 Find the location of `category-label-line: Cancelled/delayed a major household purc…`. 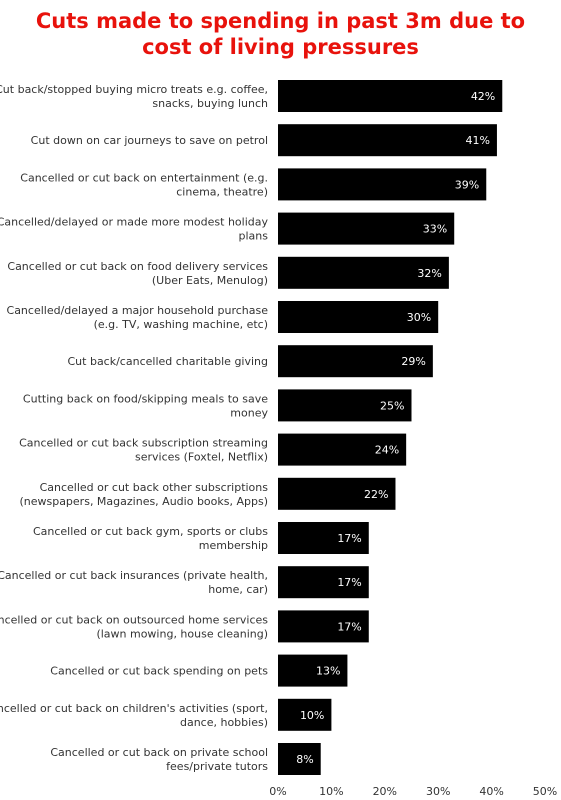

category-label-line: Cancelled/delayed a major household purc… is located at coordinates (138, 310).